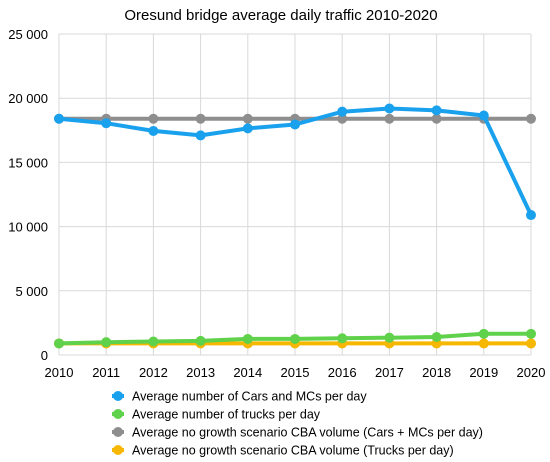  What do you see at coordinates (31, 291) in the screenshot?
I see `y-tick-label: 5 000` at bounding box center [31, 291].